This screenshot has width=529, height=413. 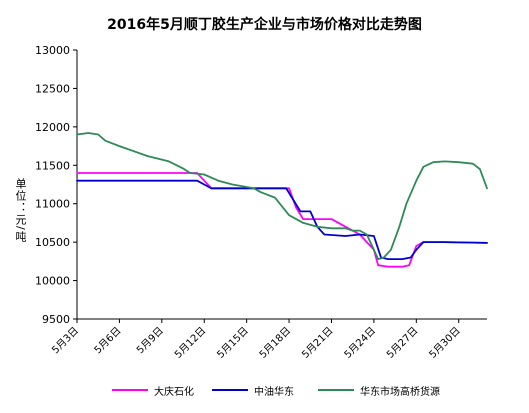 What do you see at coordinates (274, 392) in the screenshot?
I see `legend-label-zhongyou: 中油华东` at bounding box center [274, 392].